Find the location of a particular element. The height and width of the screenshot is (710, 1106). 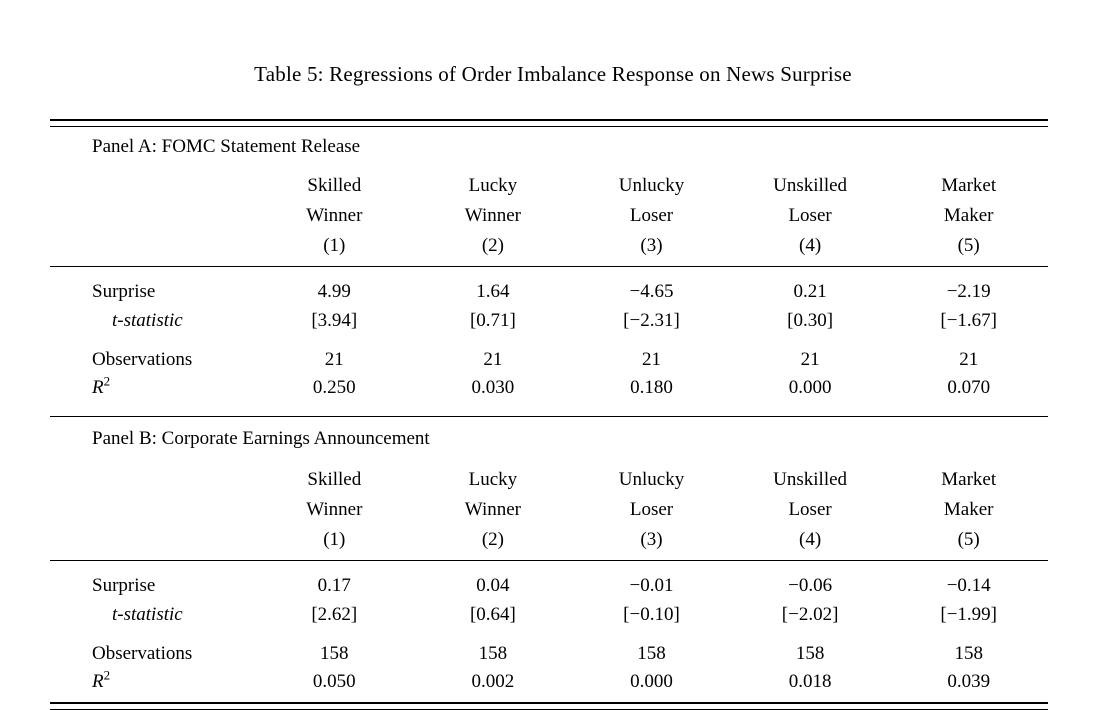

value-cell: [0.64] is located at coordinates (492, 614).